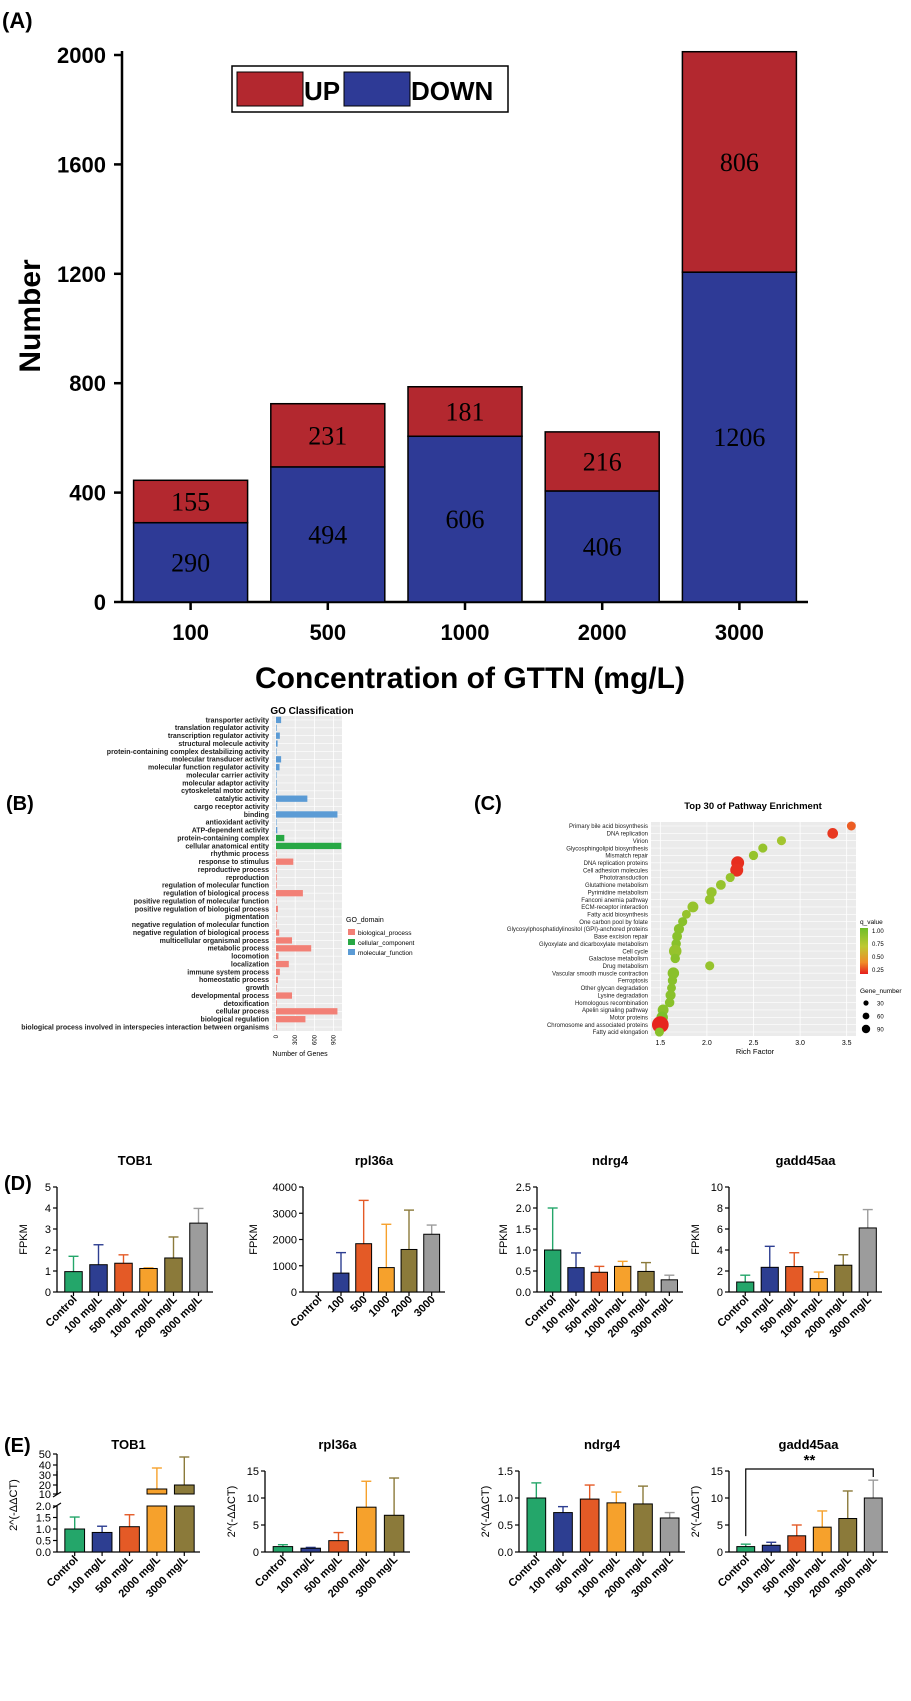 This screenshot has height=1701, width=911. I want to click on y-tick-label: 20, so click(45, 1486).